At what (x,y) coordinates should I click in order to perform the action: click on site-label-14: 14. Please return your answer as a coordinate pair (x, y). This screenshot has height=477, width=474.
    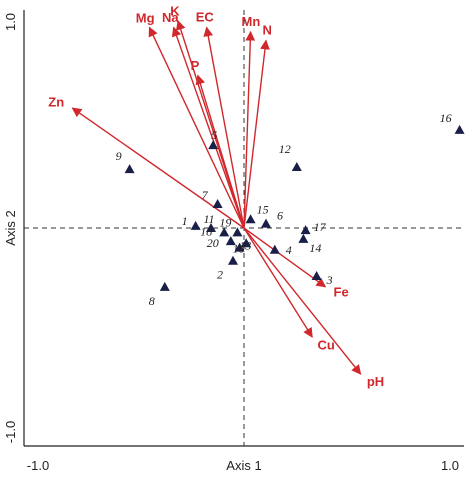
    Looking at the image, I should click on (315, 248).